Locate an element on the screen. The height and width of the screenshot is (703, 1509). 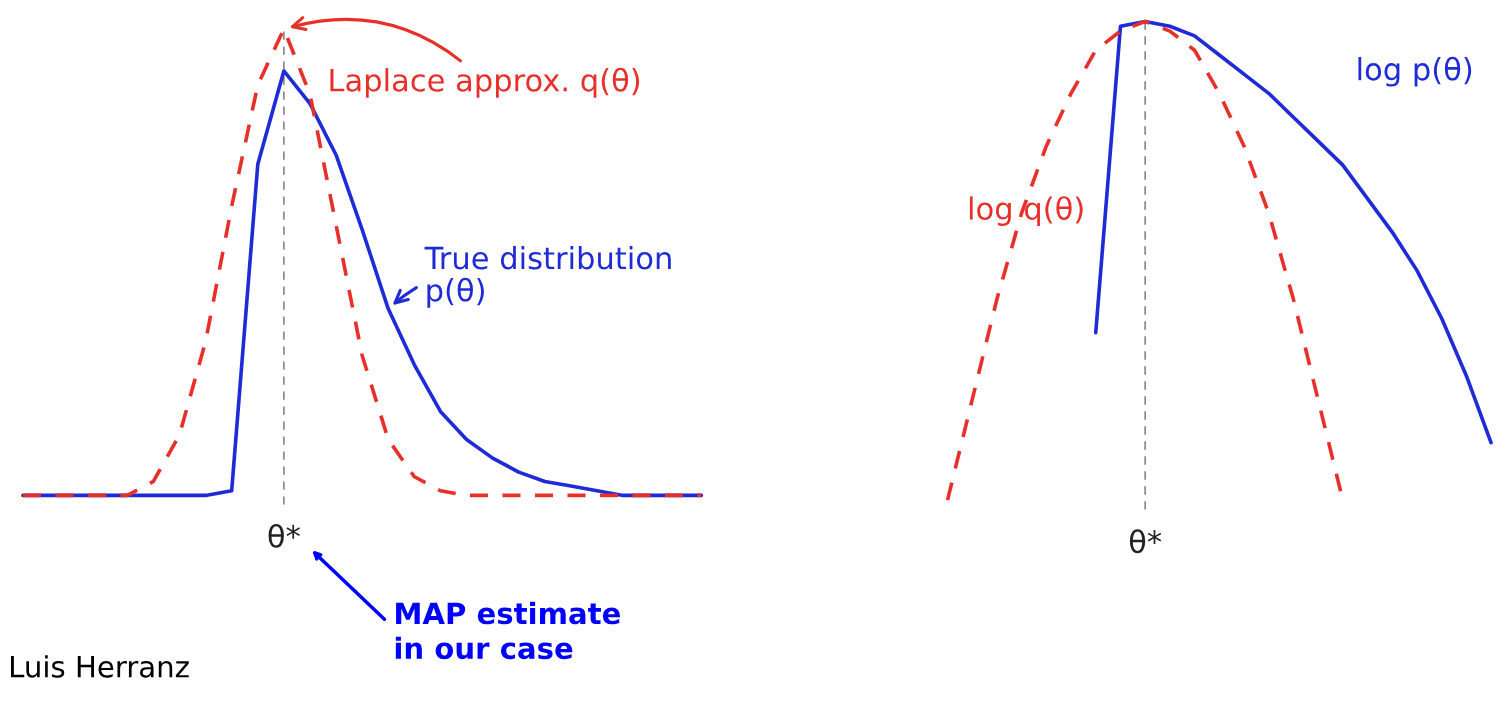
text: Luis Herranz is located at coordinates (100, 666).